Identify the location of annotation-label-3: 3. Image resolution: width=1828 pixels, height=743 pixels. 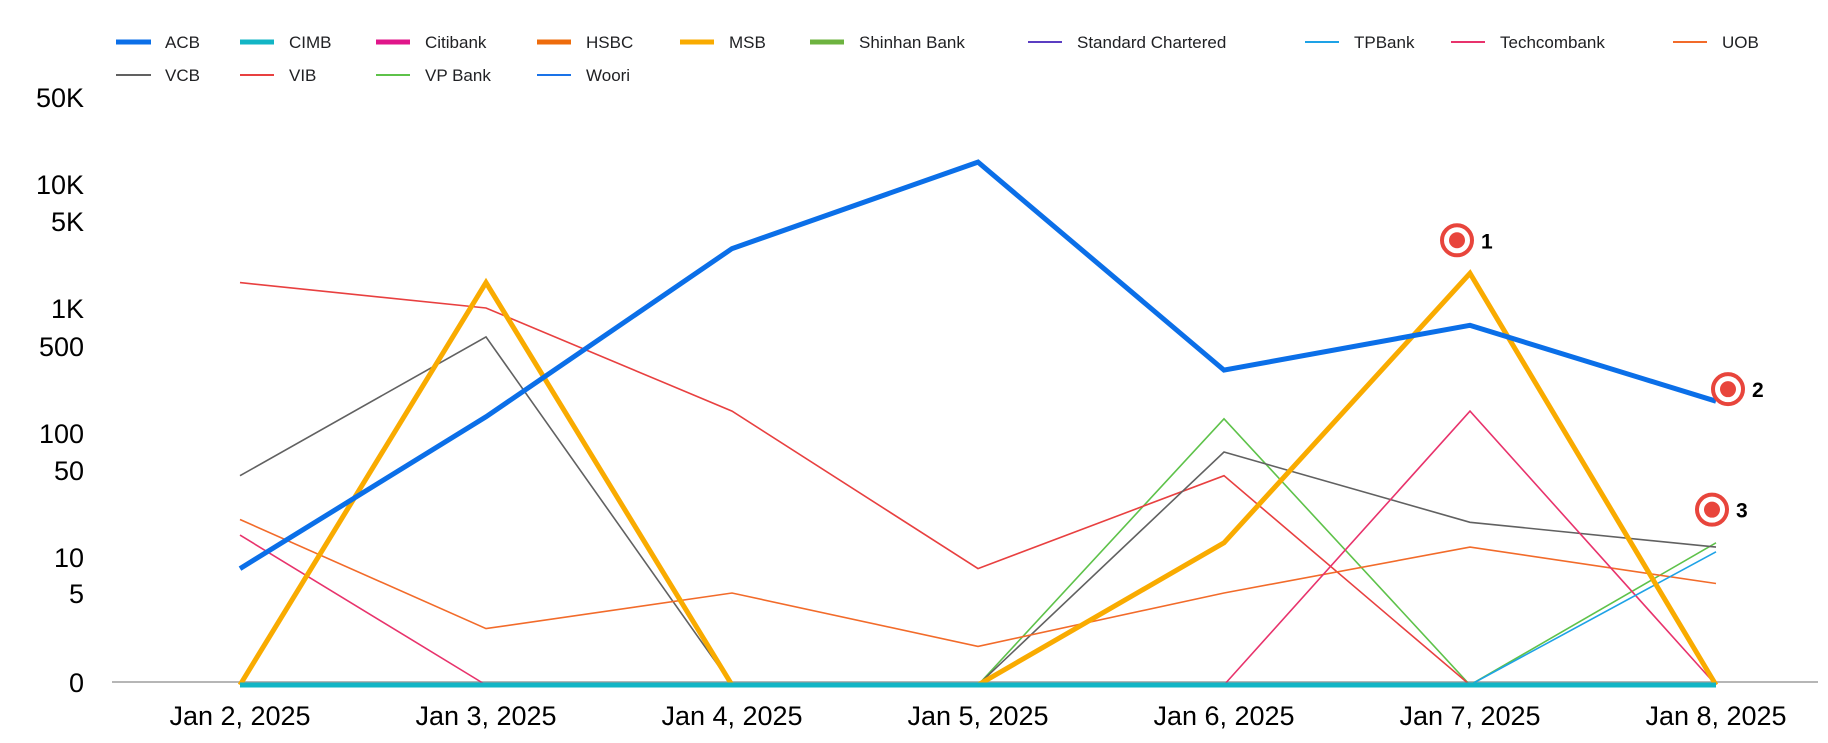
(1742, 511).